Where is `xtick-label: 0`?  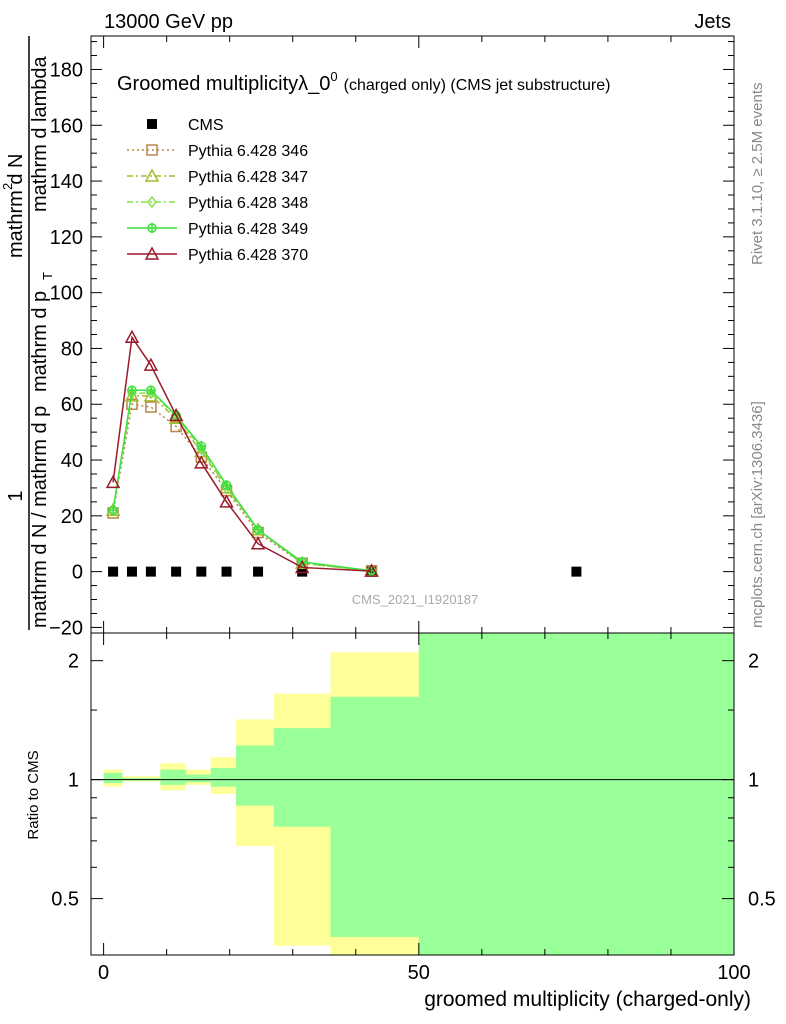
xtick-label: 0 is located at coordinates (103, 973).